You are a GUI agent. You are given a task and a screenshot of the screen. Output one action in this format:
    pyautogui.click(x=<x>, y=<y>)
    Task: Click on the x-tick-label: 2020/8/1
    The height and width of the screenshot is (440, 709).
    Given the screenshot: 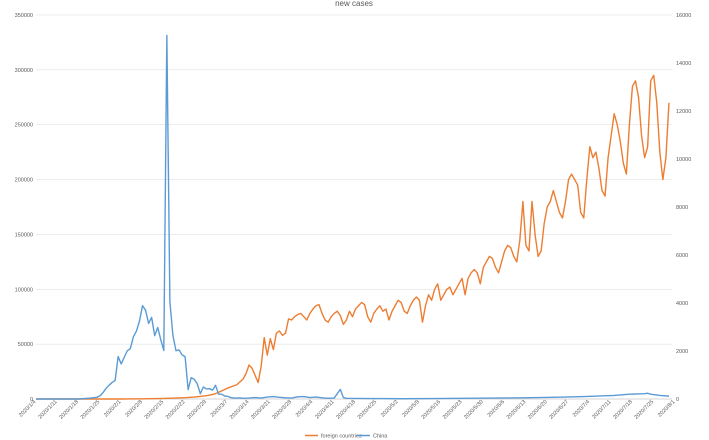 What is the action you would take?
    pyautogui.click(x=666, y=408)
    